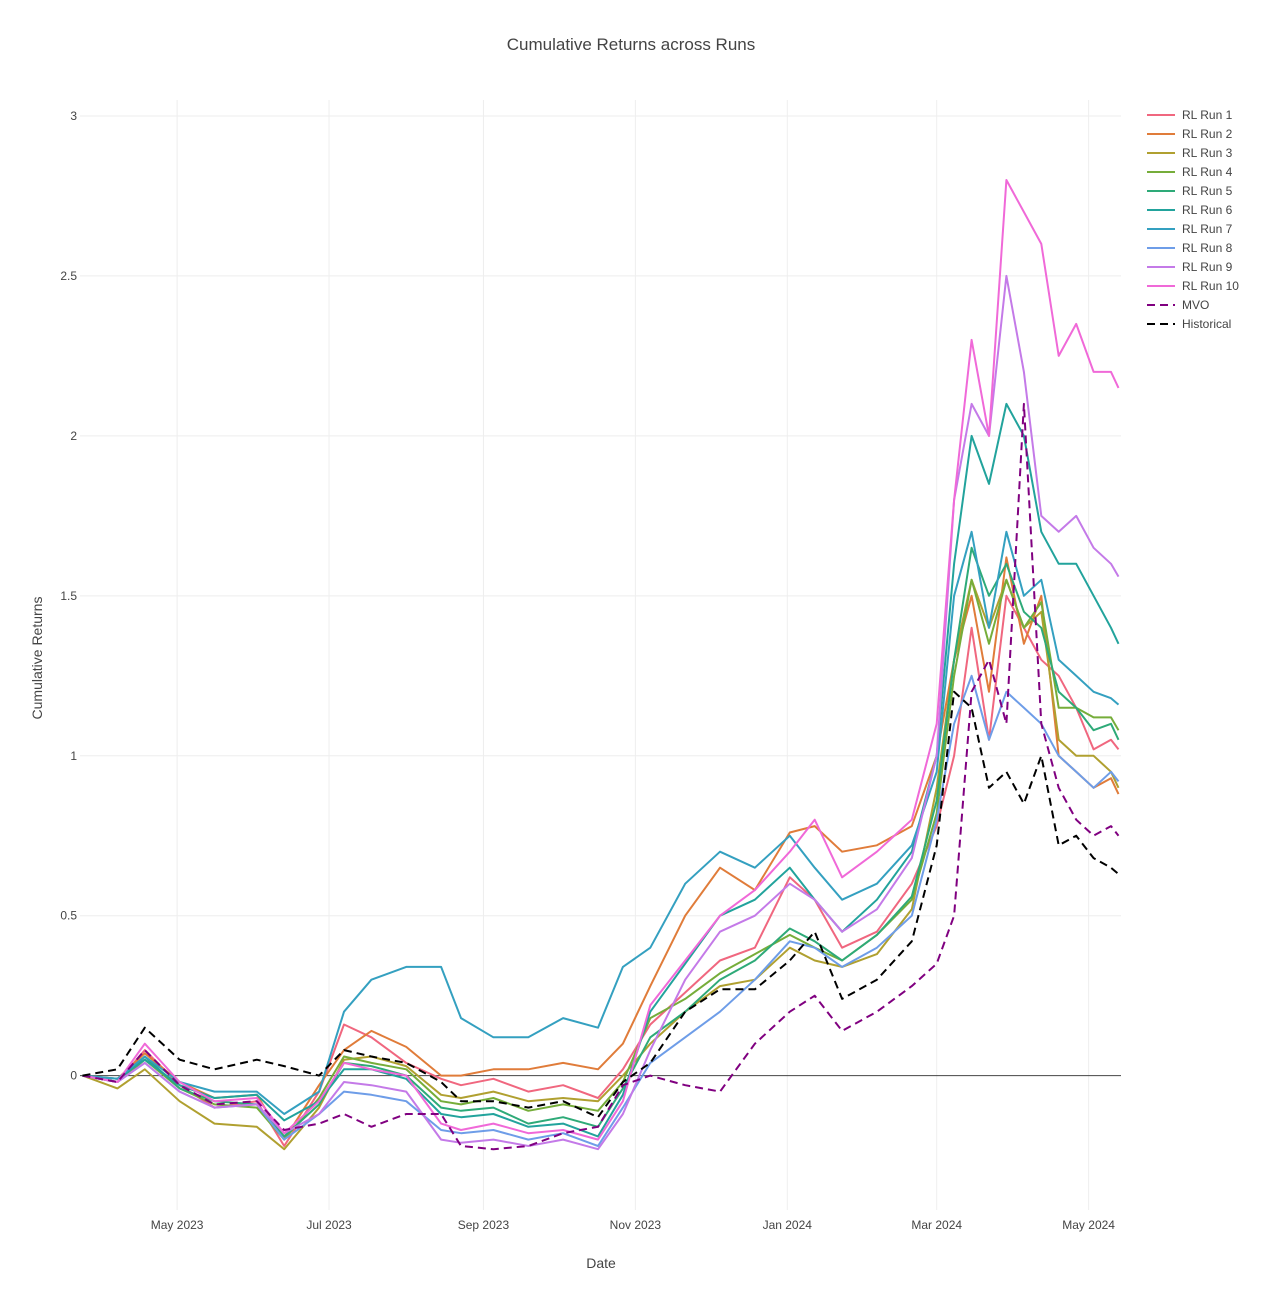 The height and width of the screenshot is (1296, 1262). Describe the element at coordinates (68, 916) in the screenshot. I see `y-tick-label: 0.5` at that location.